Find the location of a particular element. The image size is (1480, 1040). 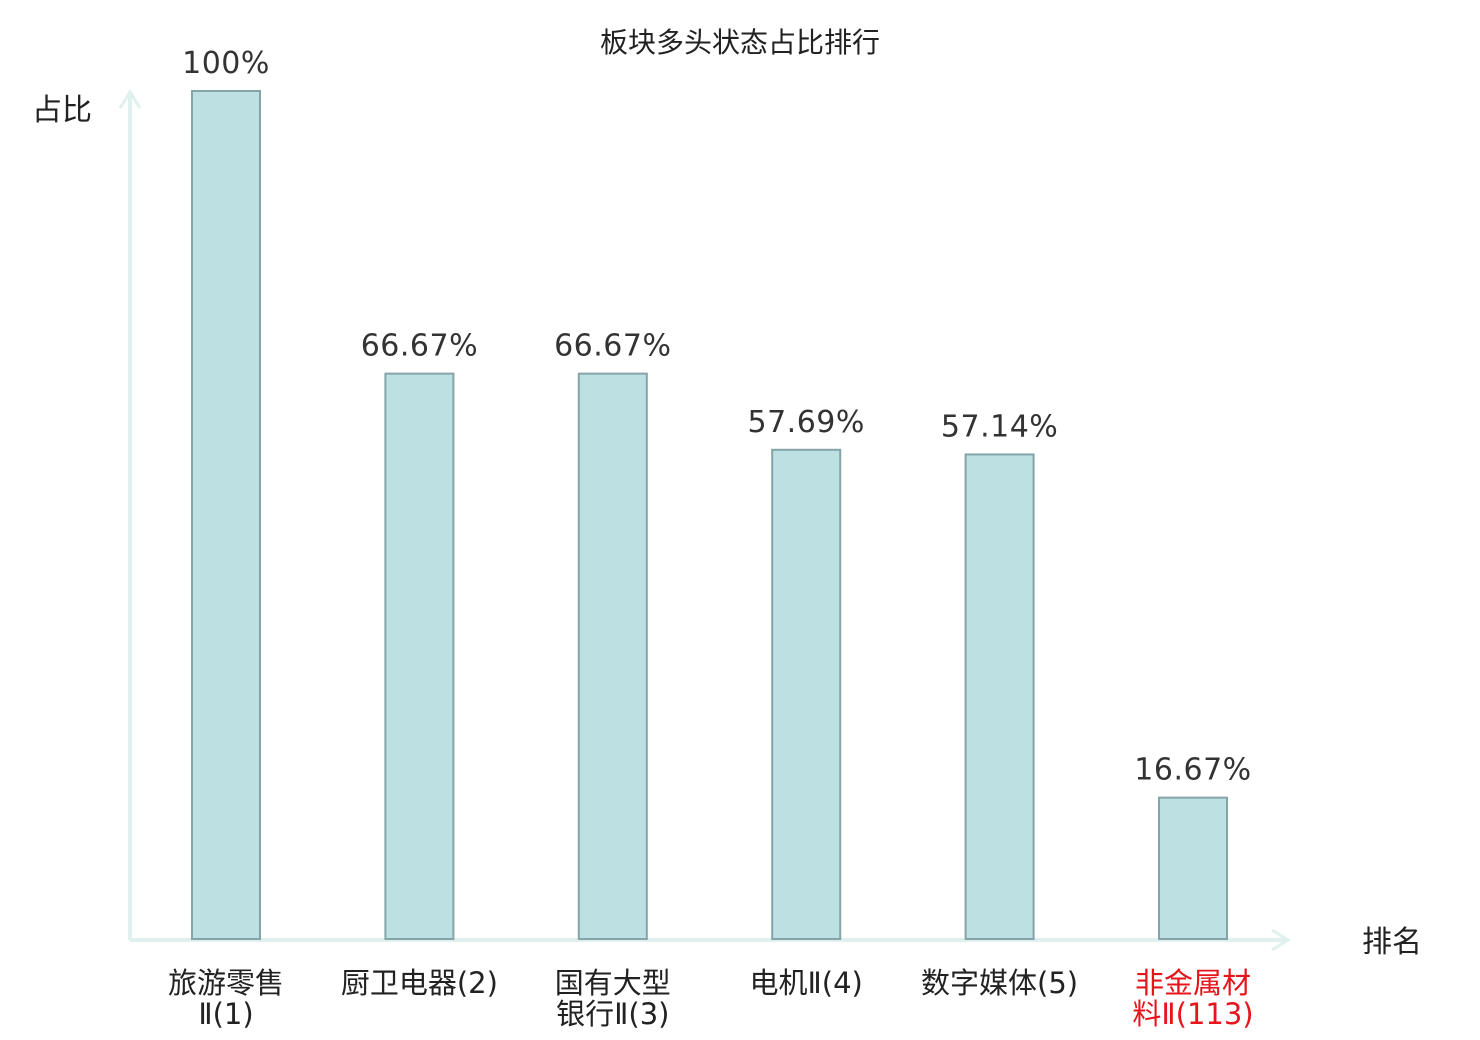

x-axis-arrow is located at coordinates (1281, 940).